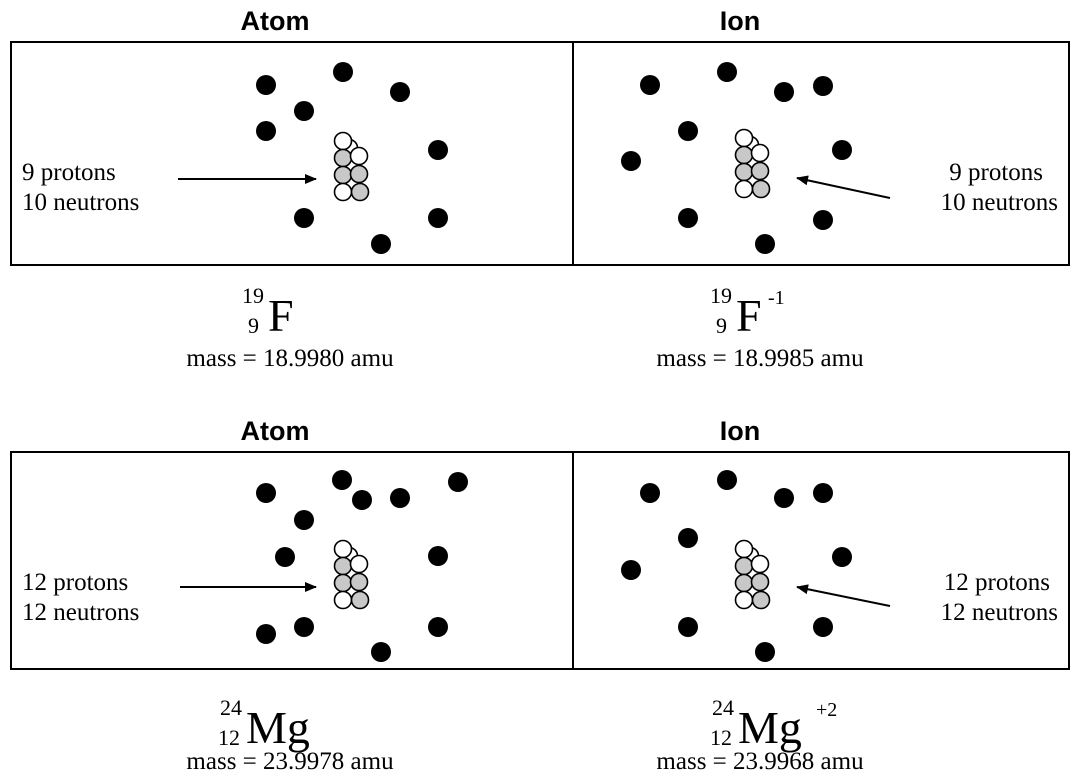 The height and width of the screenshot is (780, 1076). I want to click on top-atom-mass-number: 19, so click(253, 295).